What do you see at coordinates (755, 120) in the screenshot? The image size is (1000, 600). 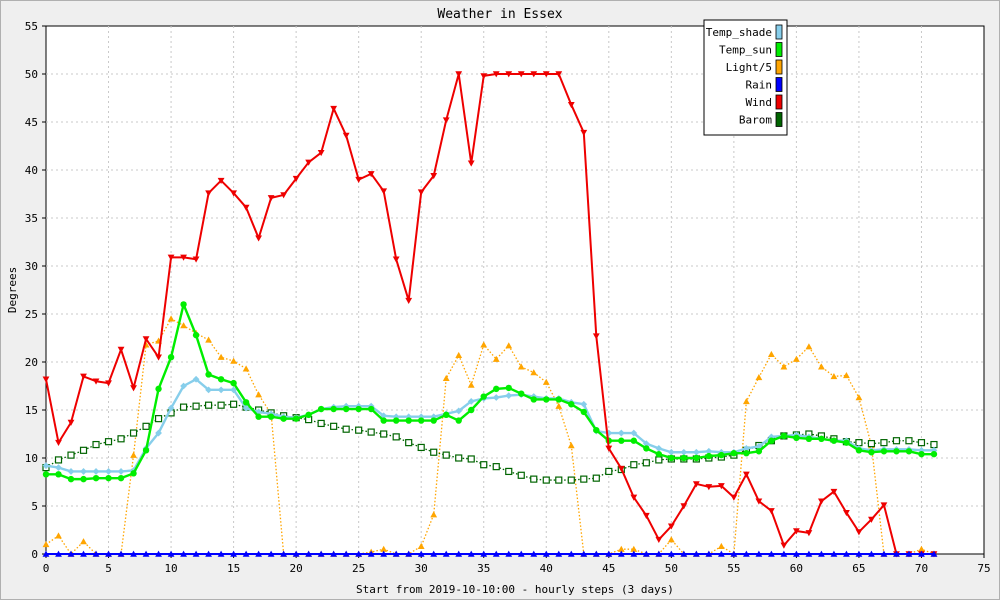 I see `legend-label-barom: Barom` at bounding box center [755, 120].